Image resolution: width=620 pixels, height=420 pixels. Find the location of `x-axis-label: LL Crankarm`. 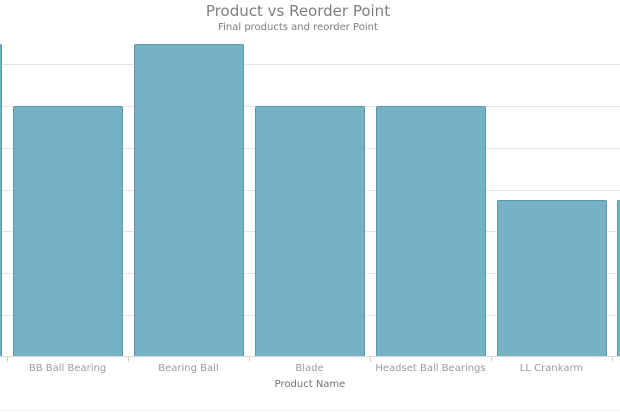

x-axis-label: LL Crankarm is located at coordinates (551, 368).